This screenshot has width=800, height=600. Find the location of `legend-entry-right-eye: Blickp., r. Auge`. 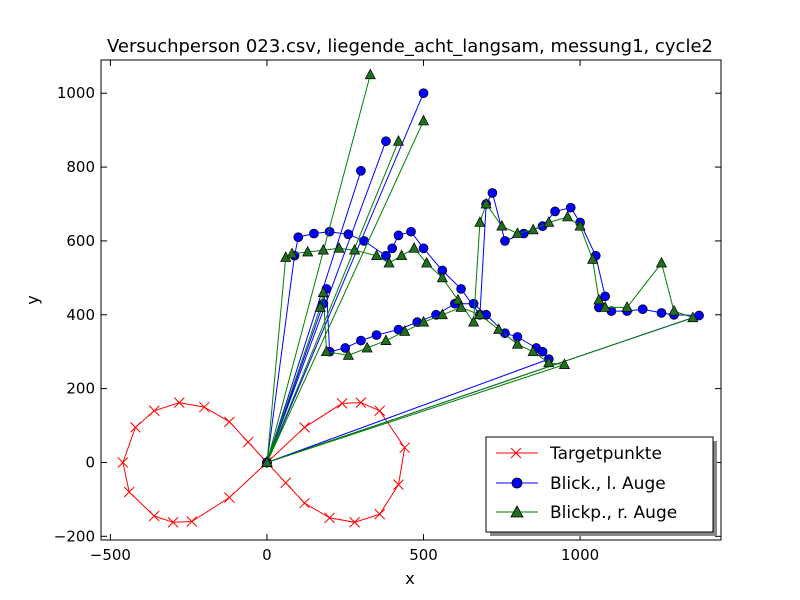

legend-entry-right-eye: Blickp., r. Auge is located at coordinates (586, 513).